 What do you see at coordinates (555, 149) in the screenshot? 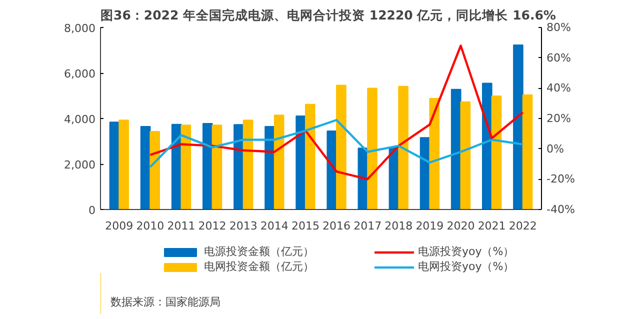
I see `y2-tick-label: 0%` at bounding box center [555, 149].